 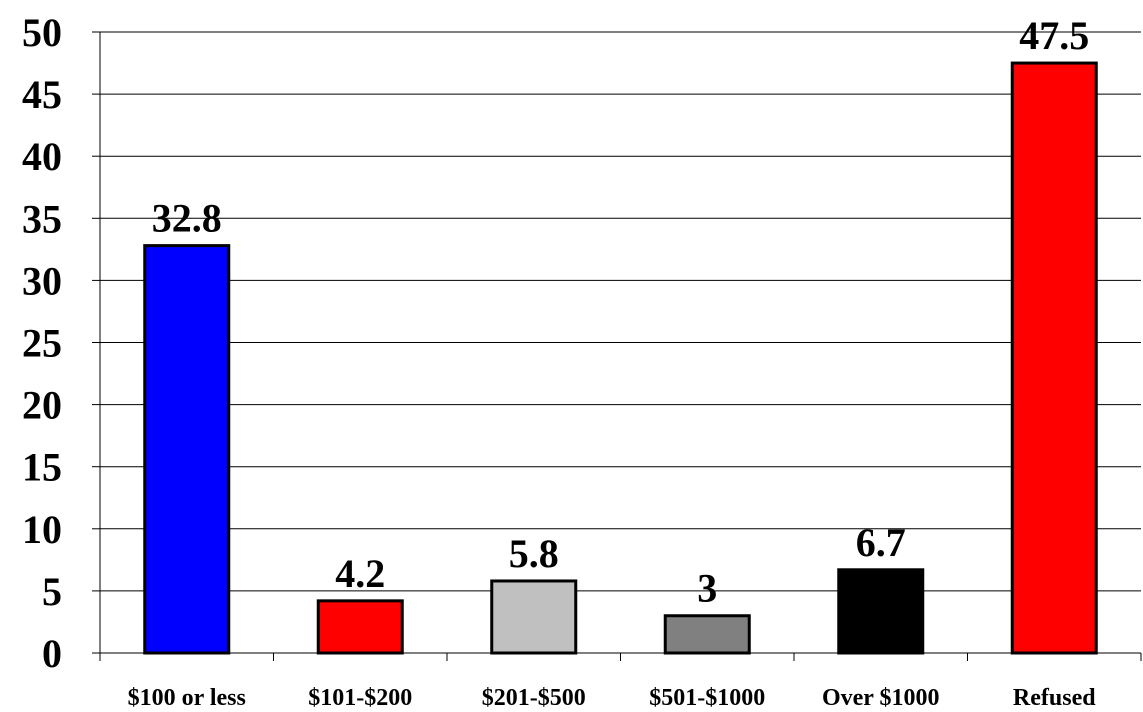 I want to click on y-tick-label: 20, so click(x=42, y=405).